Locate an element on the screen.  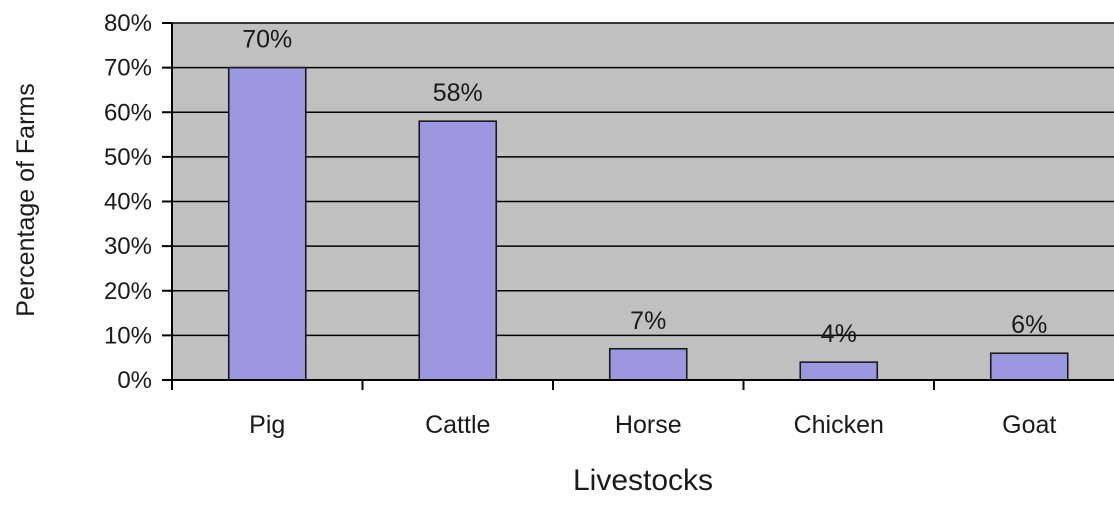
data-label: 4% is located at coordinates (839, 334).